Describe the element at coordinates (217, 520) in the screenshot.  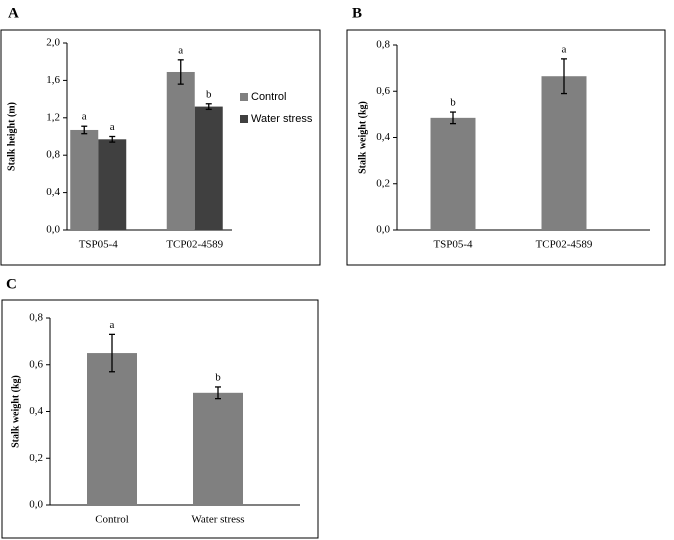
I see `x-tick-label: Water stress` at that location.